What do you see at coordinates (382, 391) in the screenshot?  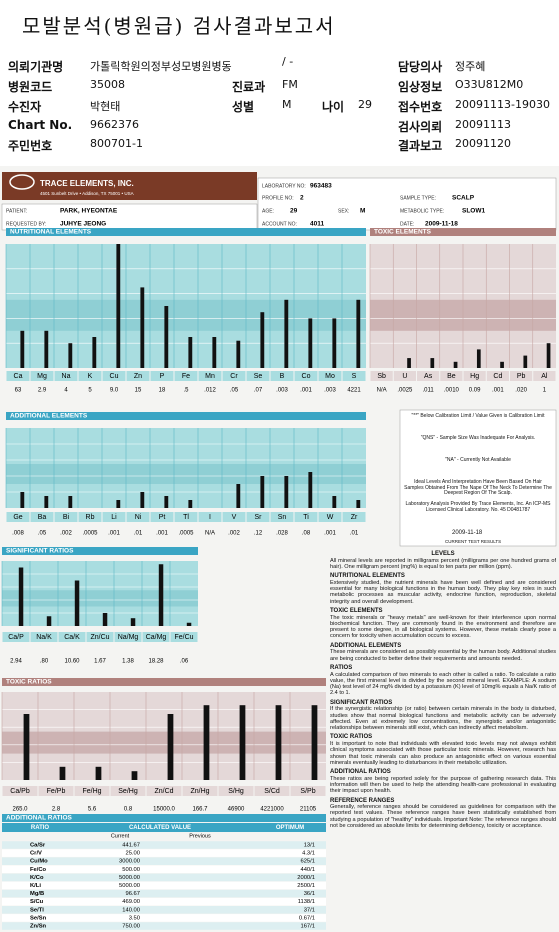 I see `result-value: N/A` at bounding box center [382, 391].